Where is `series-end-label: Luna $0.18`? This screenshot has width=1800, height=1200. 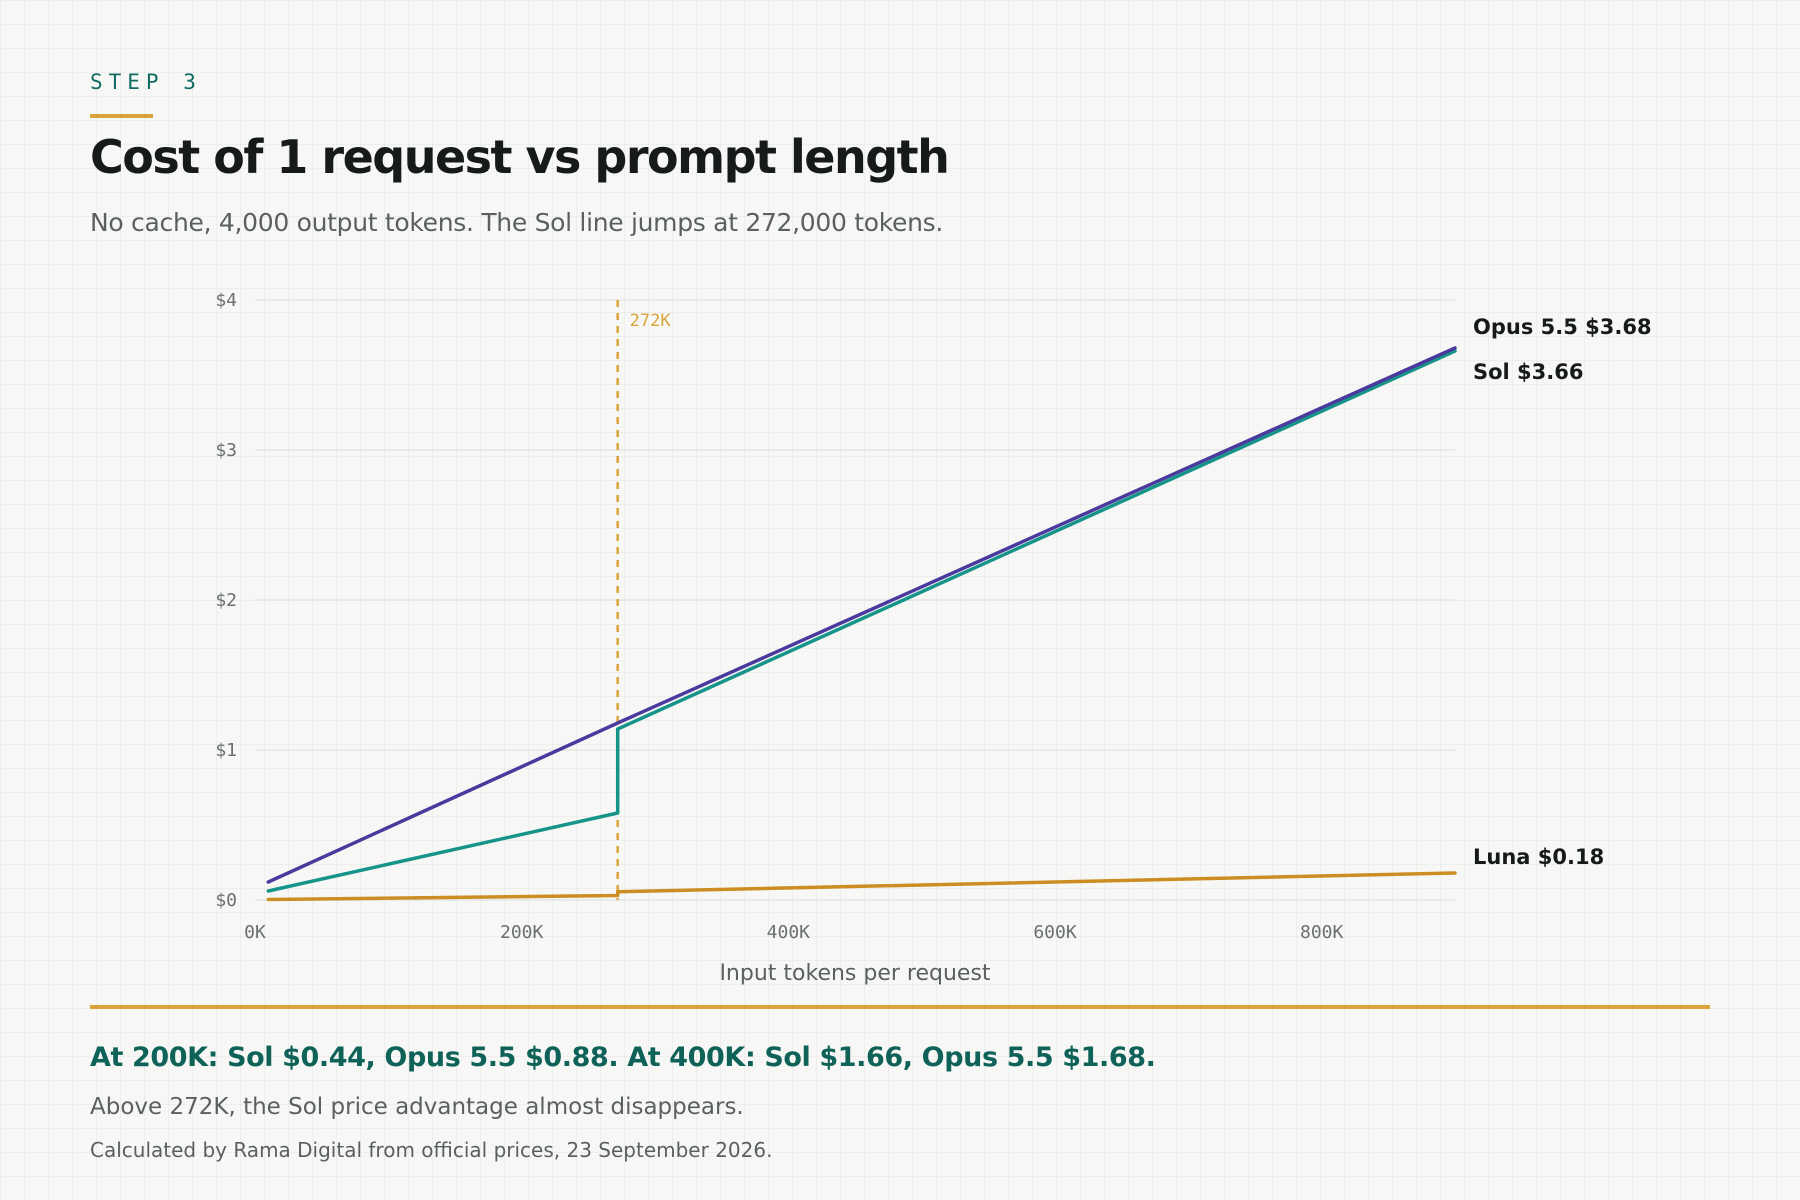
series-end-label: Luna $0.18 is located at coordinates (1538, 857).